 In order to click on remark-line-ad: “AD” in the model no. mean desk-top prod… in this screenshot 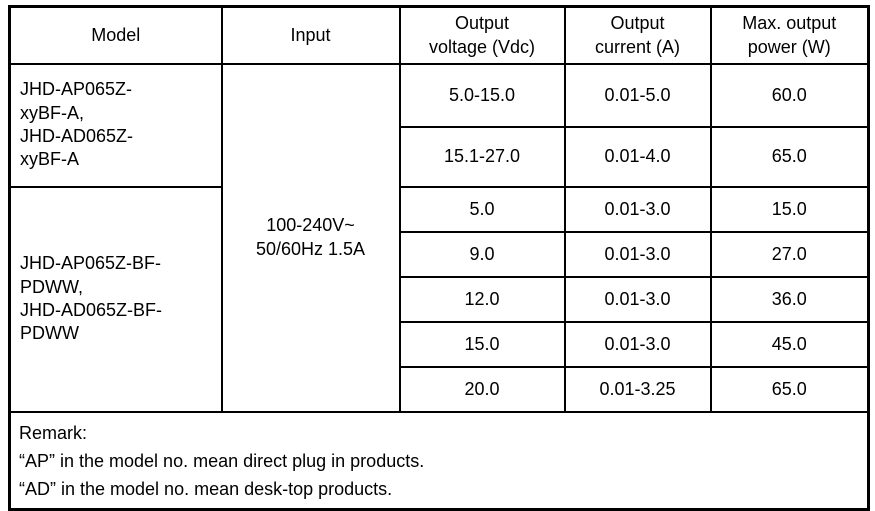, I will do `click(206, 489)`.